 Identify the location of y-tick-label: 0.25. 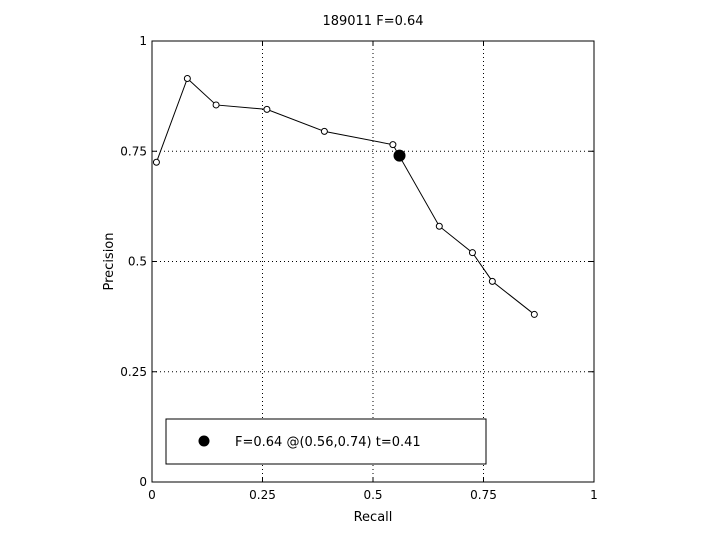
(133, 372).